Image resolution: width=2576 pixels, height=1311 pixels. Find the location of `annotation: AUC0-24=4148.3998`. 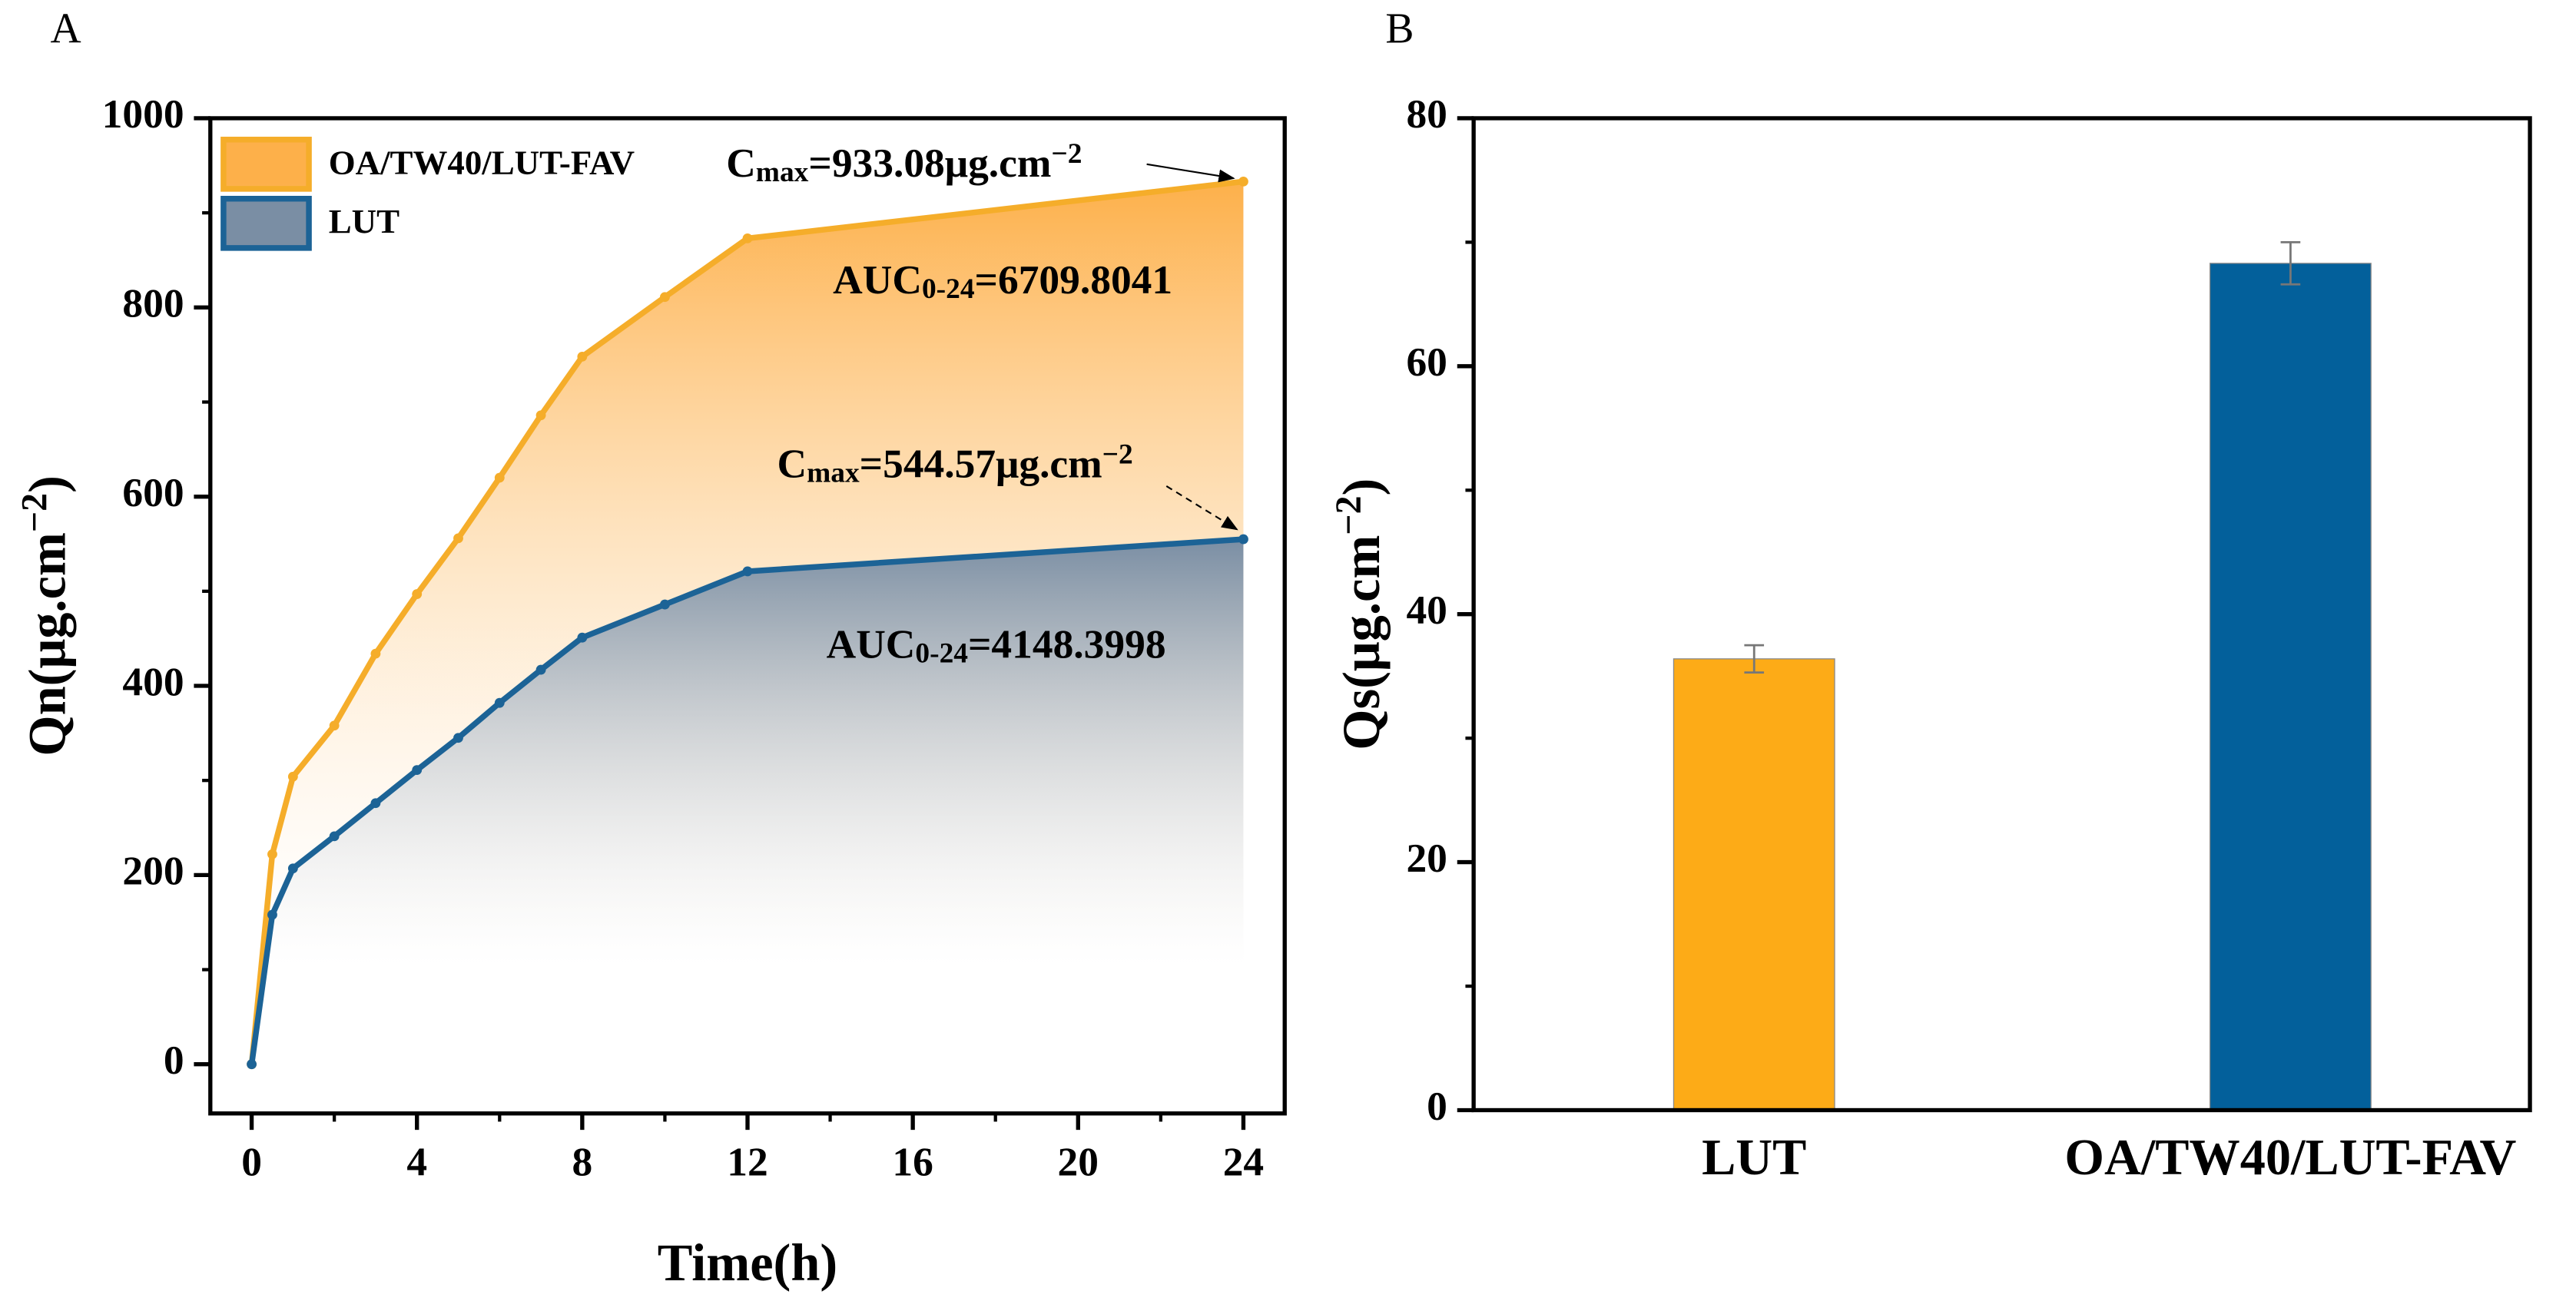

annotation: AUC0-24=4148.3998 is located at coordinates (996, 645).